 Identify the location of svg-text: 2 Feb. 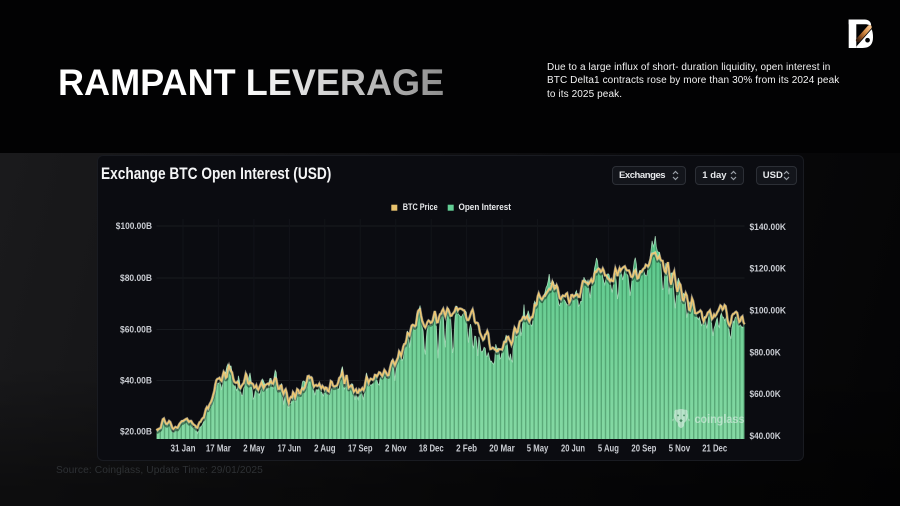
(466, 449).